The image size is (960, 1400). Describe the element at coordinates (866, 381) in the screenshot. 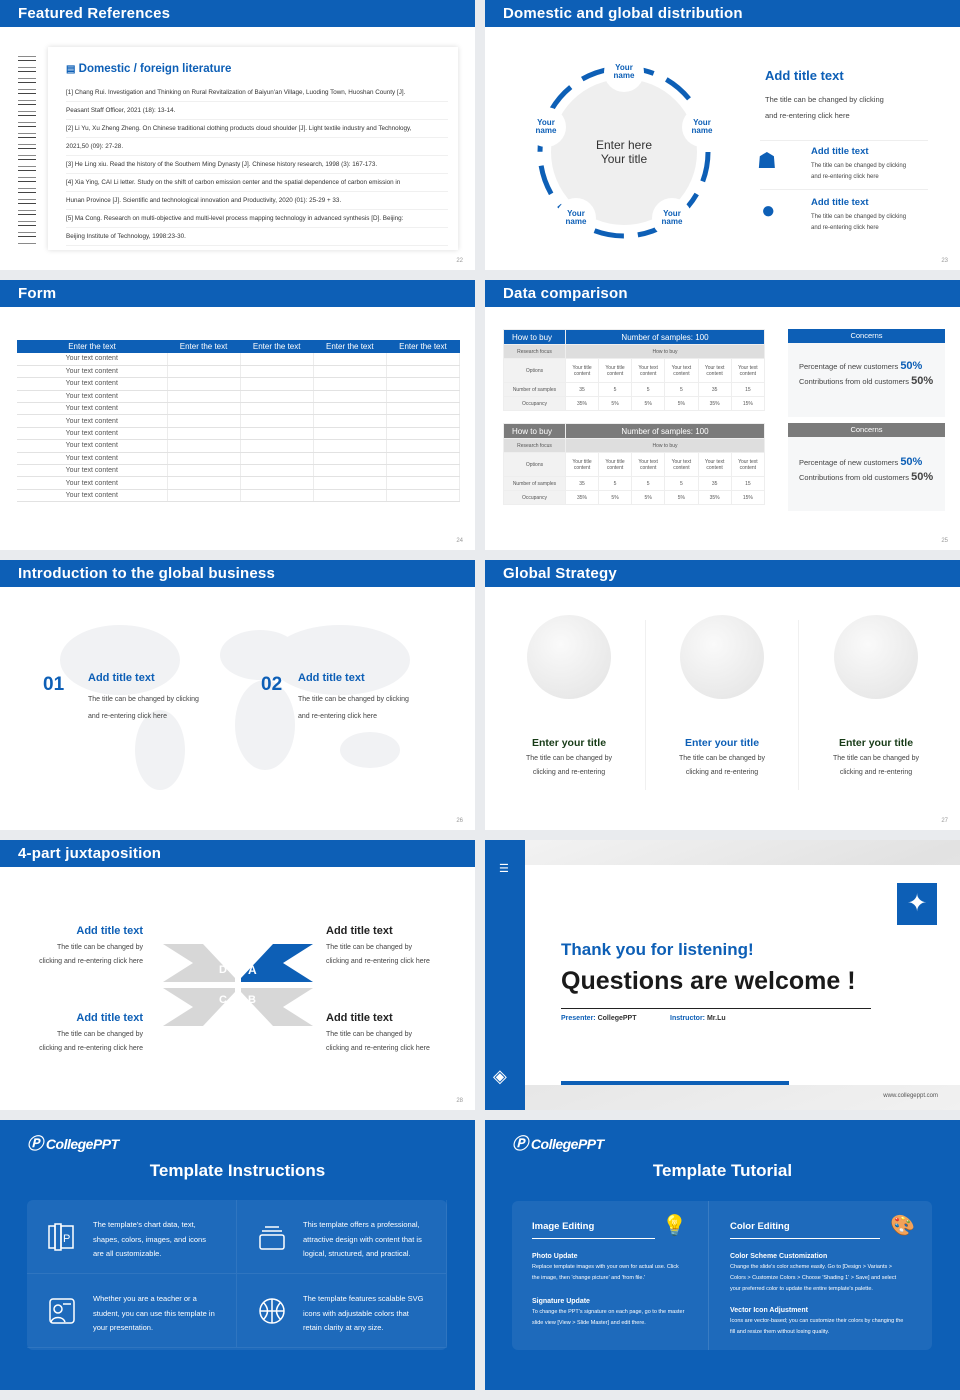

I see `old-customers: Contributions from old customers 50%` at that location.